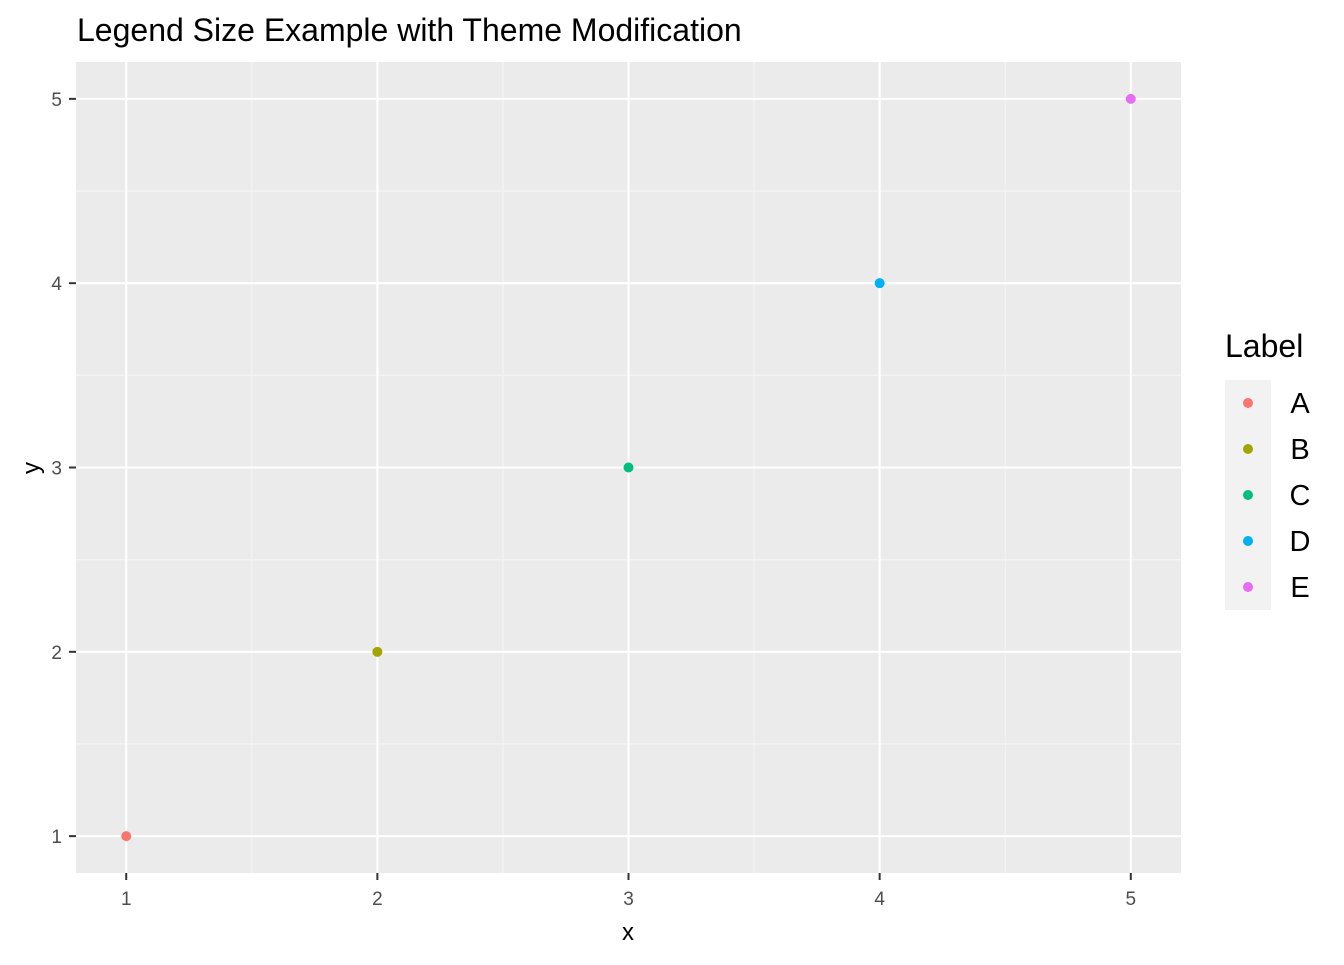  Describe the element at coordinates (377, 899) in the screenshot. I see `x-tick-label: 2` at that location.